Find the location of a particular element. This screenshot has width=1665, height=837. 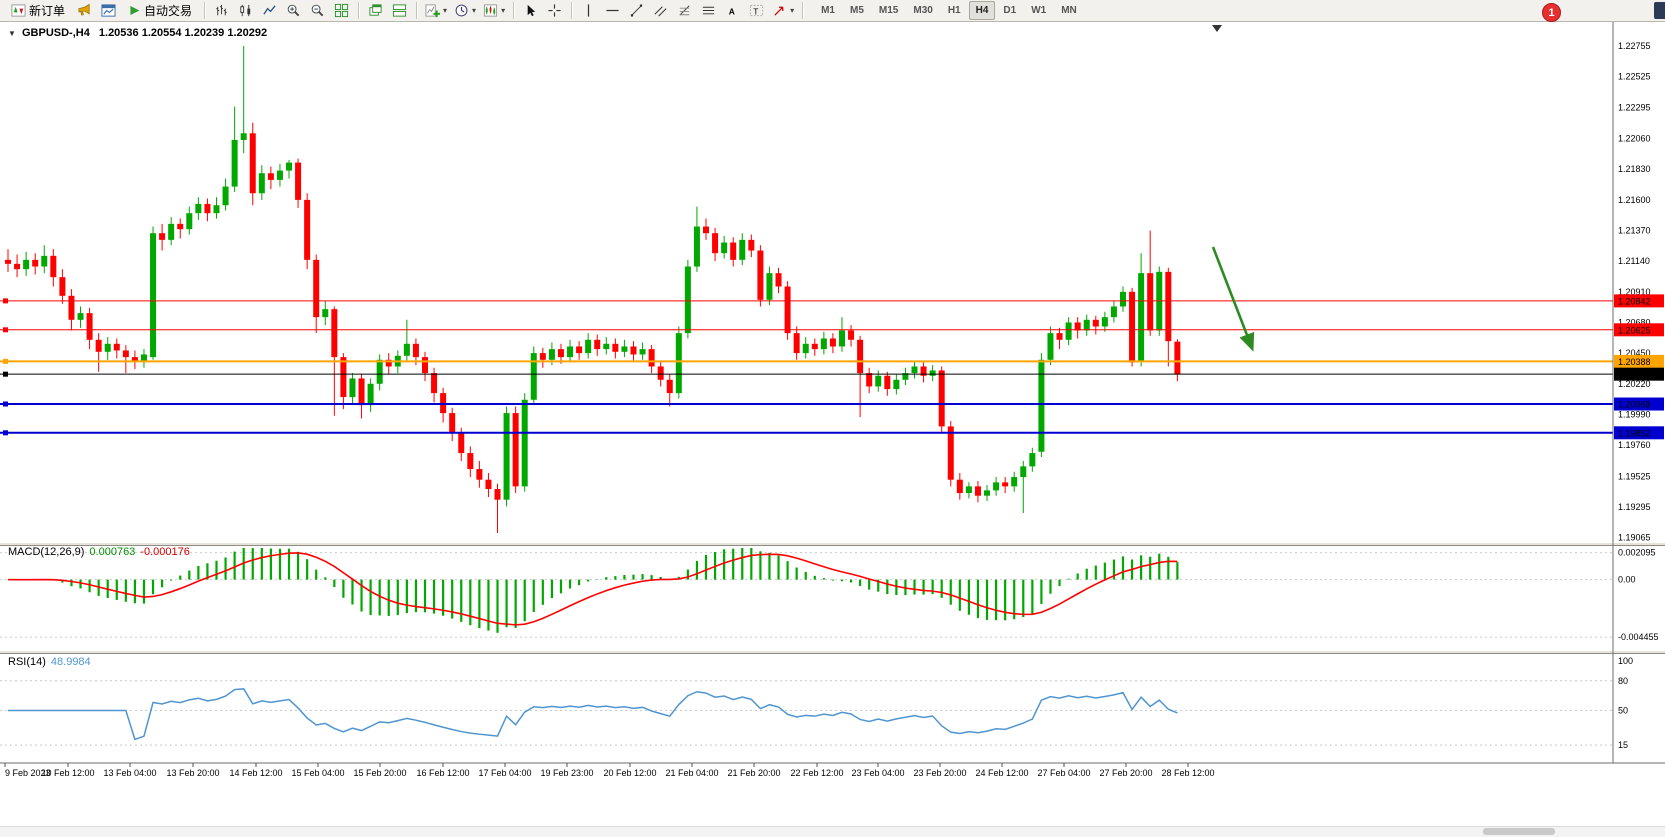

arrows-button: ▾ is located at coordinates (783, 11).